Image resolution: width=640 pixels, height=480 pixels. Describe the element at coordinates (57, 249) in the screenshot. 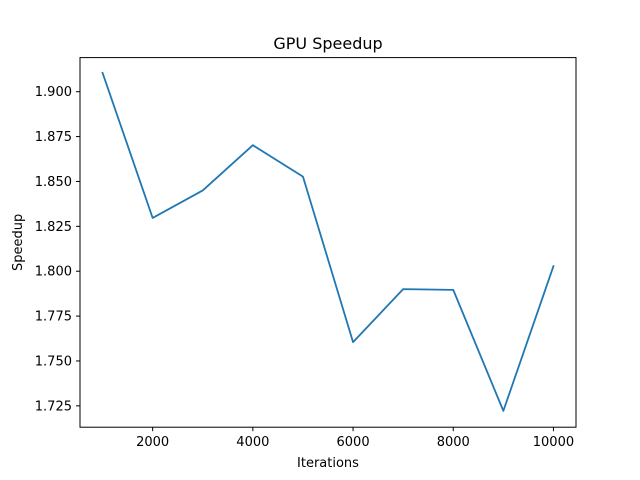

I see `y-axis-ticks: 1.725 1.750 1.775 1.800 1.825 1.850 1.875 1.900` at that location.